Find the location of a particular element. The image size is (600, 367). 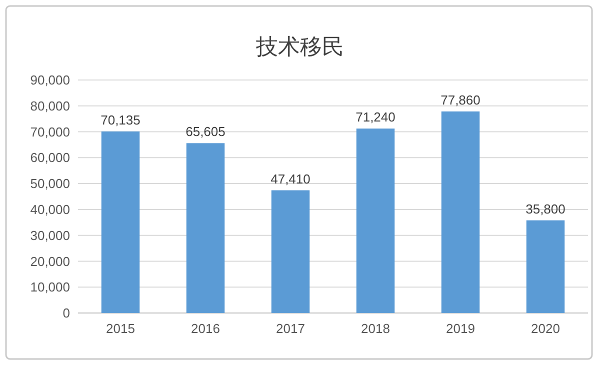

x-tick-label: 2018 is located at coordinates (375, 328).